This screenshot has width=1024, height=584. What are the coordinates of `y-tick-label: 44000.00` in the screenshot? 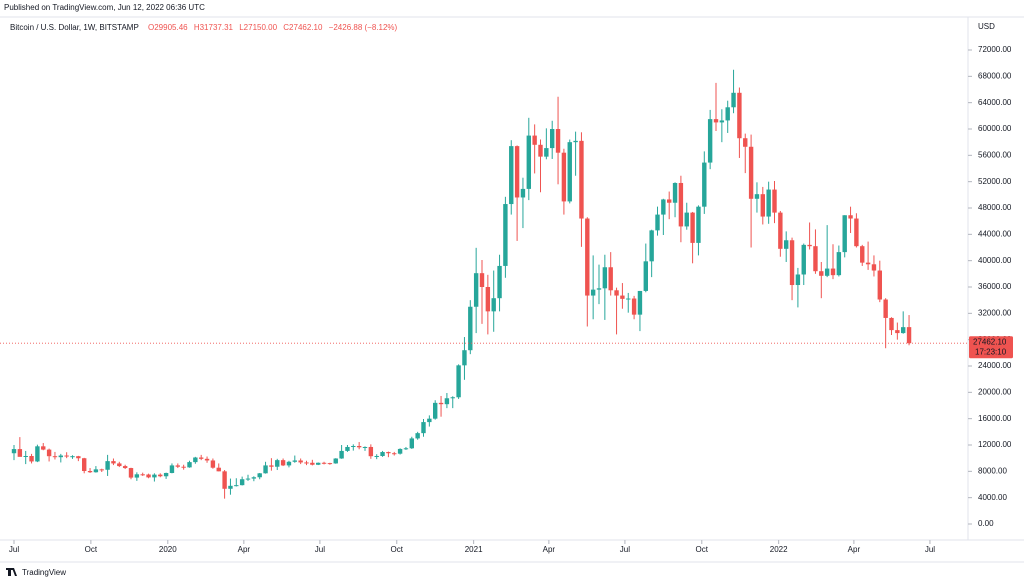 It's located at (995, 233).